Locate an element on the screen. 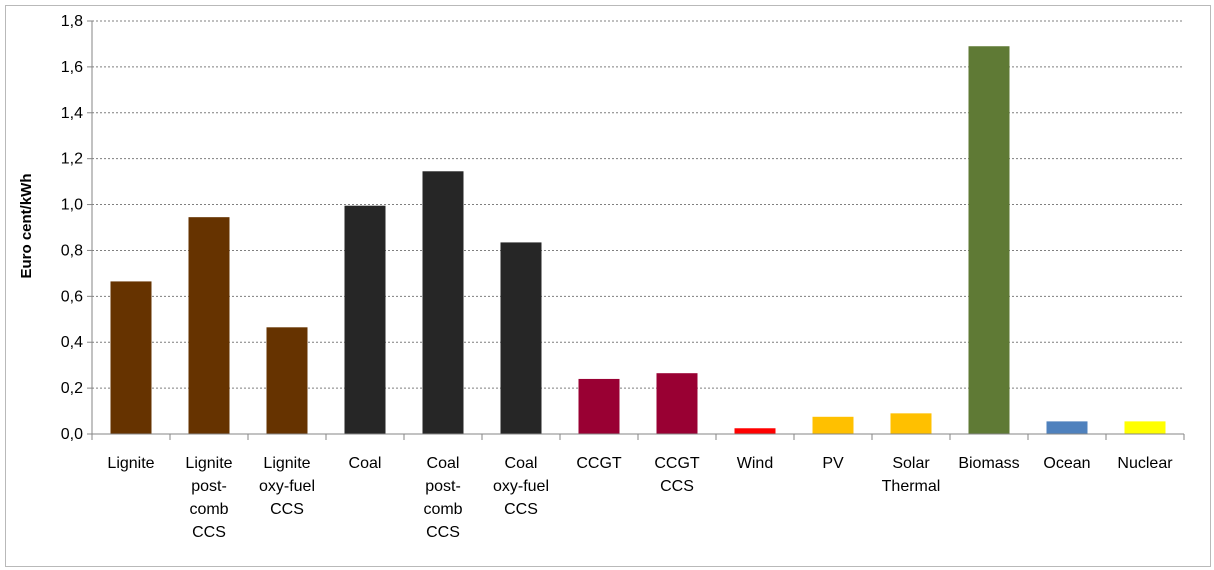  bar-solar-thermal is located at coordinates (911, 423).